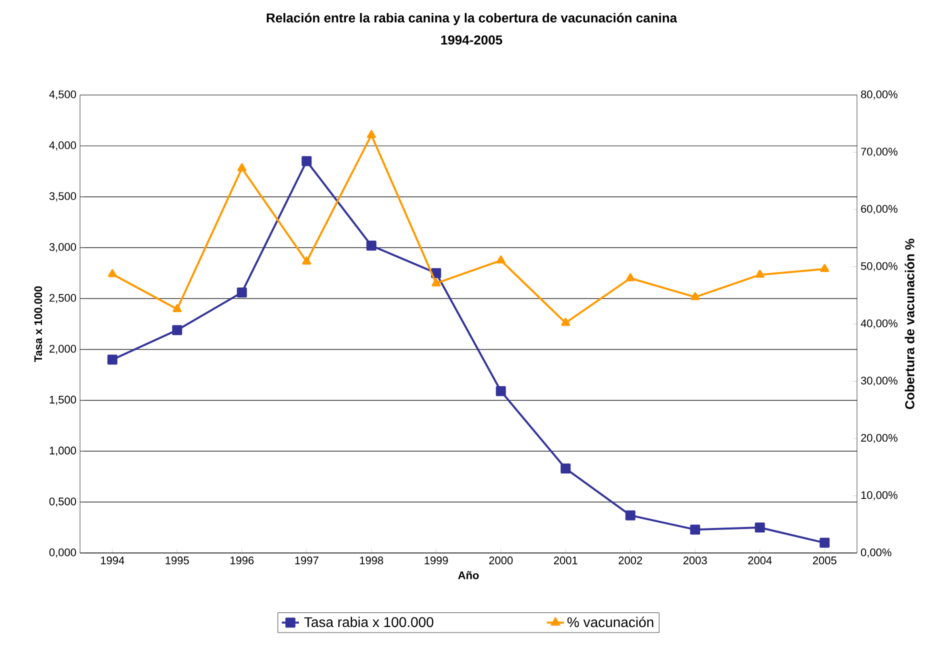 This screenshot has height=645, width=943. Describe the element at coordinates (879, 209) in the screenshot. I see `y2-tick-label: 60,00%` at that location.